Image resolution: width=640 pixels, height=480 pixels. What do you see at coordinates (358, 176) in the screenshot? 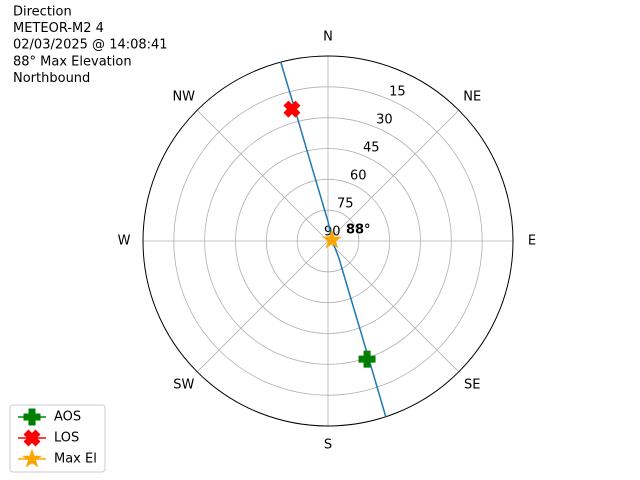
I see `radial-tick-label: 60` at bounding box center [358, 176].